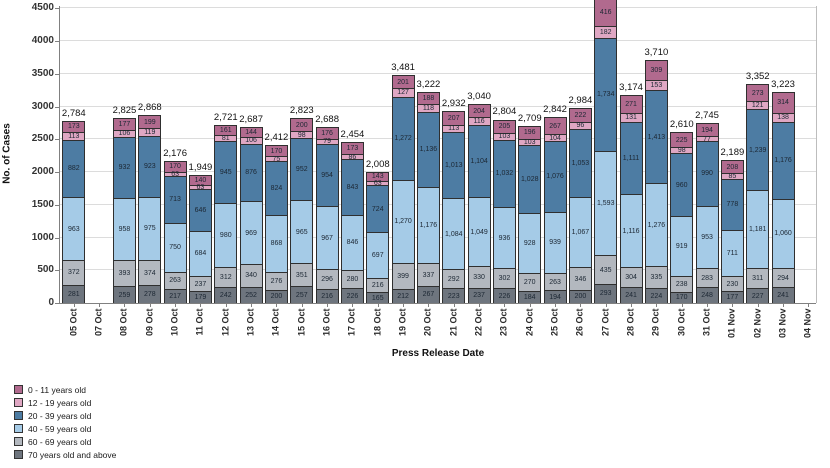 The width and height of the screenshot is (830, 468). What do you see at coordinates (199, 322) in the screenshot?
I see `x-tick-label: 11 Oct` at bounding box center [199, 322].